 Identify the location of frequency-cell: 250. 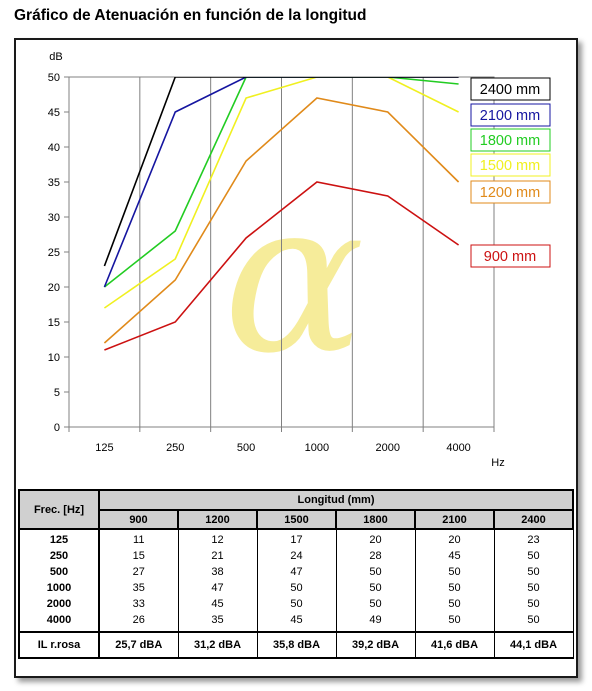
(59, 556).